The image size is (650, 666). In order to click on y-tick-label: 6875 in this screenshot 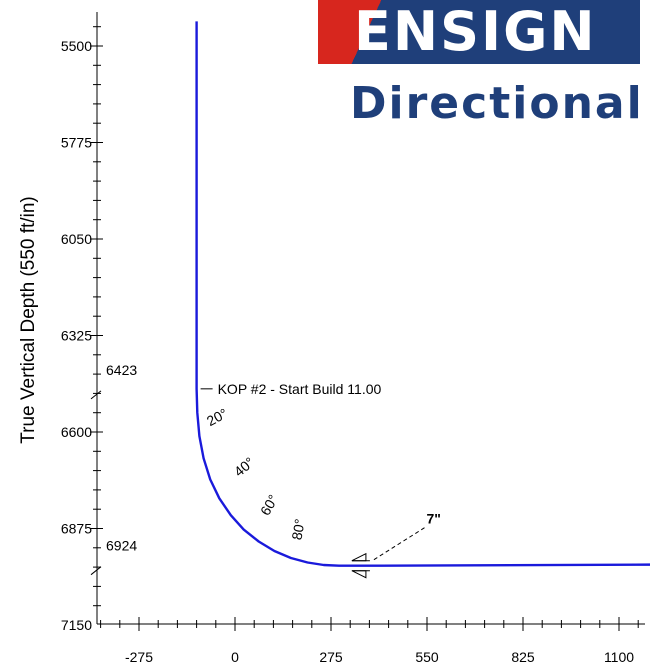, I will do `click(76, 529)`.